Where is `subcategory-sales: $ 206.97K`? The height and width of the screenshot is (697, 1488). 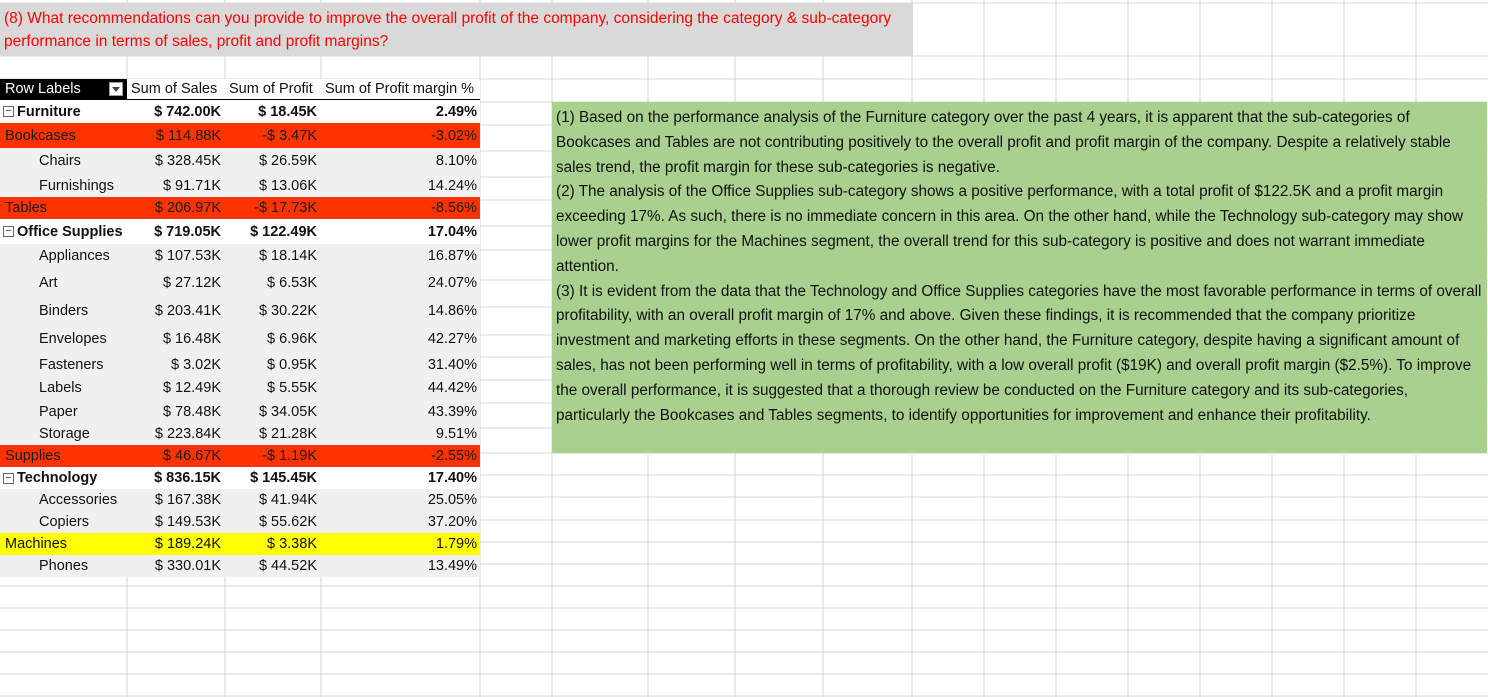
subcategory-sales: $ 206.97K is located at coordinates (187, 208).